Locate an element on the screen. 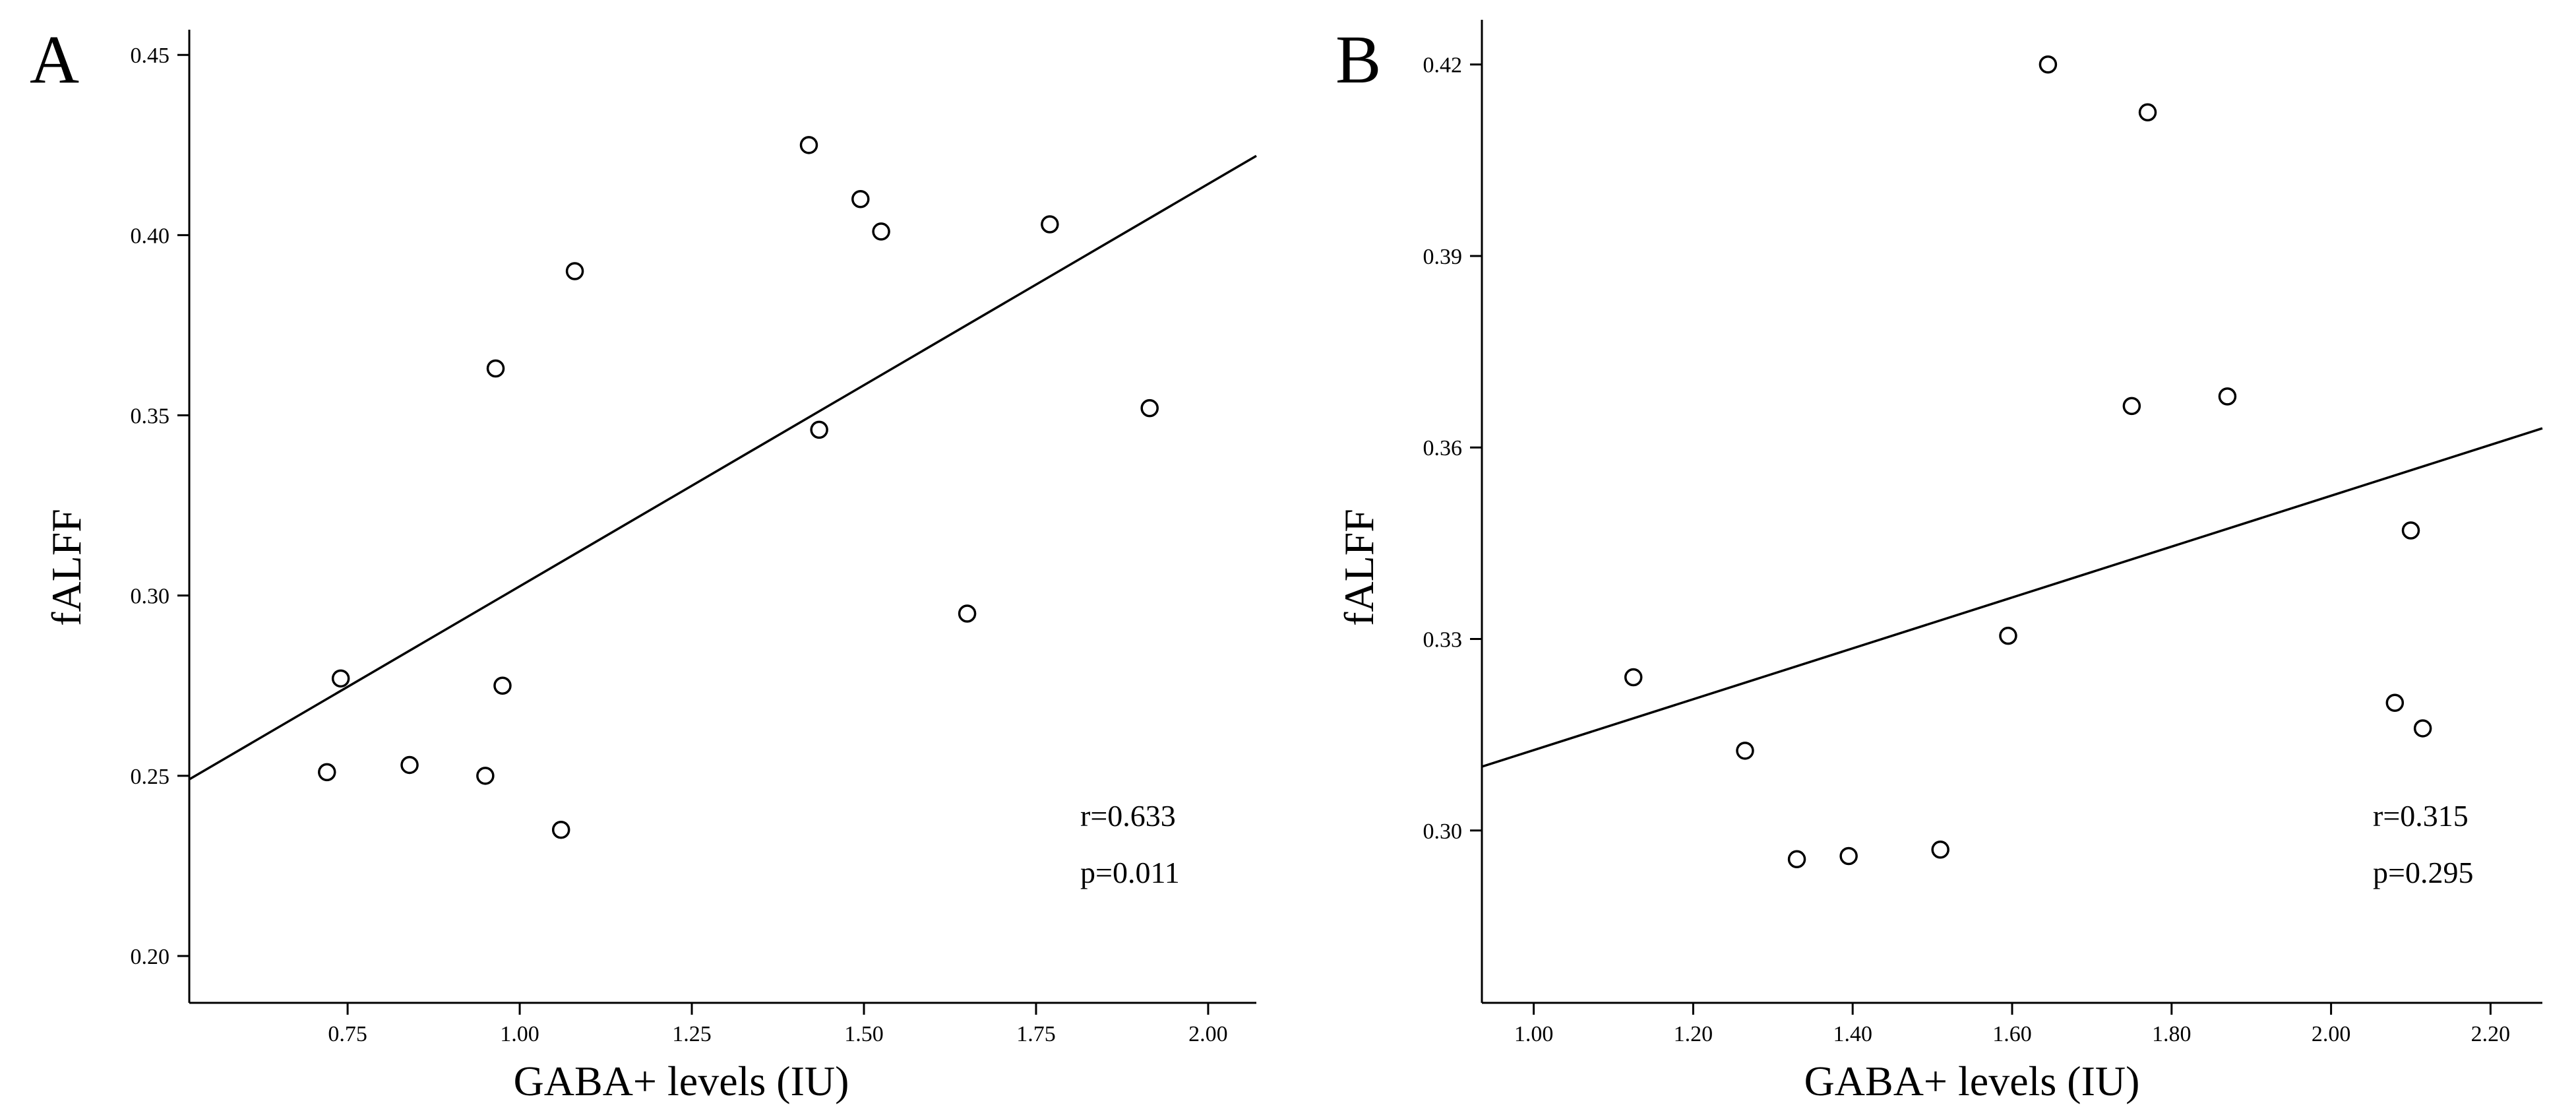  fit-line is located at coordinates (2012, 597).